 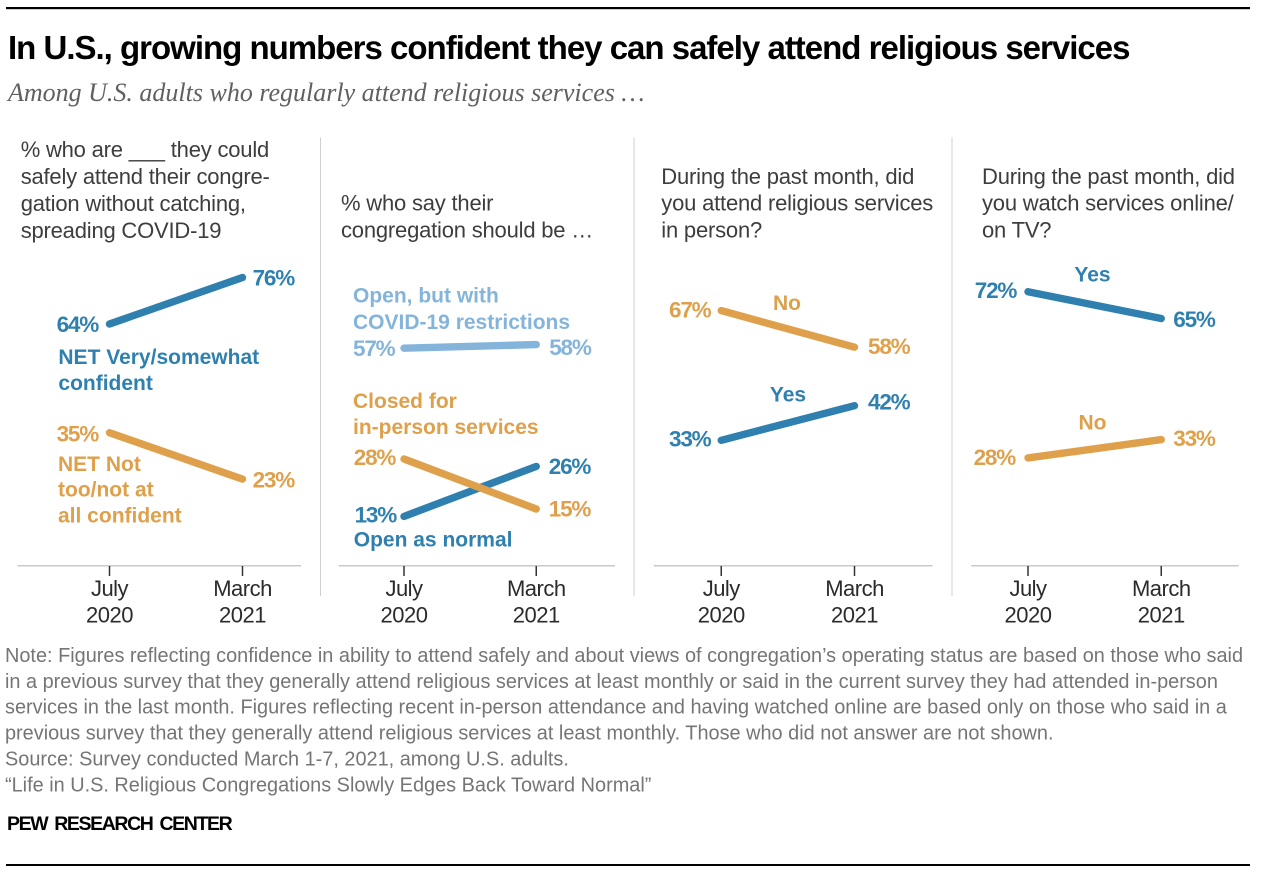 I want to click on svg-text: in-person services, so click(x=446, y=427).